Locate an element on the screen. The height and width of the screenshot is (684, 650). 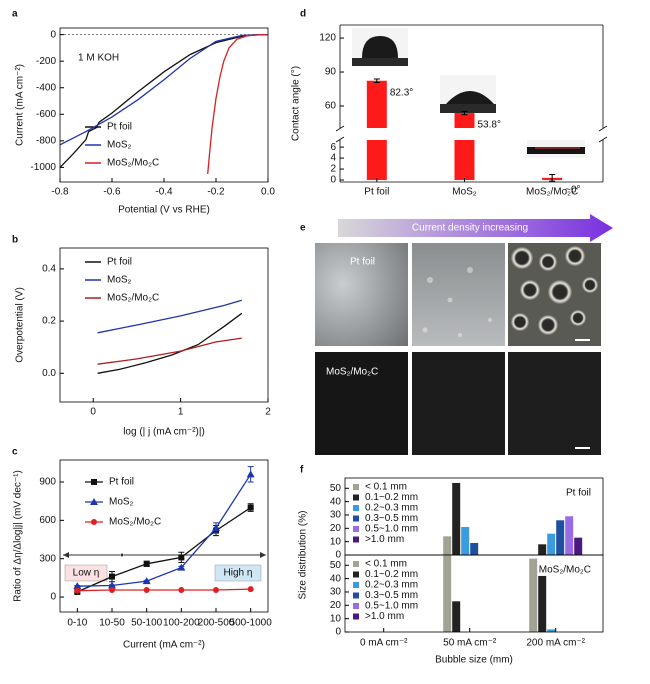
x-tick-label: -0.4 is located at coordinates (164, 192).